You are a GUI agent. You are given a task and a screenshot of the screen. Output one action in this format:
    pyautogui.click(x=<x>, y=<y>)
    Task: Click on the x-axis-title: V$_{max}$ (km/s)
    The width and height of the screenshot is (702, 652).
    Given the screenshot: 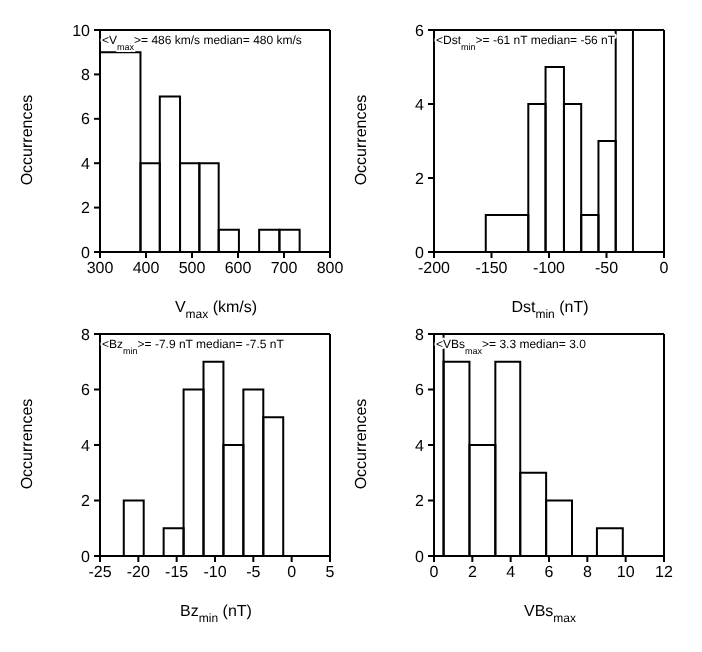 What is the action you would take?
    pyautogui.click(x=216, y=310)
    